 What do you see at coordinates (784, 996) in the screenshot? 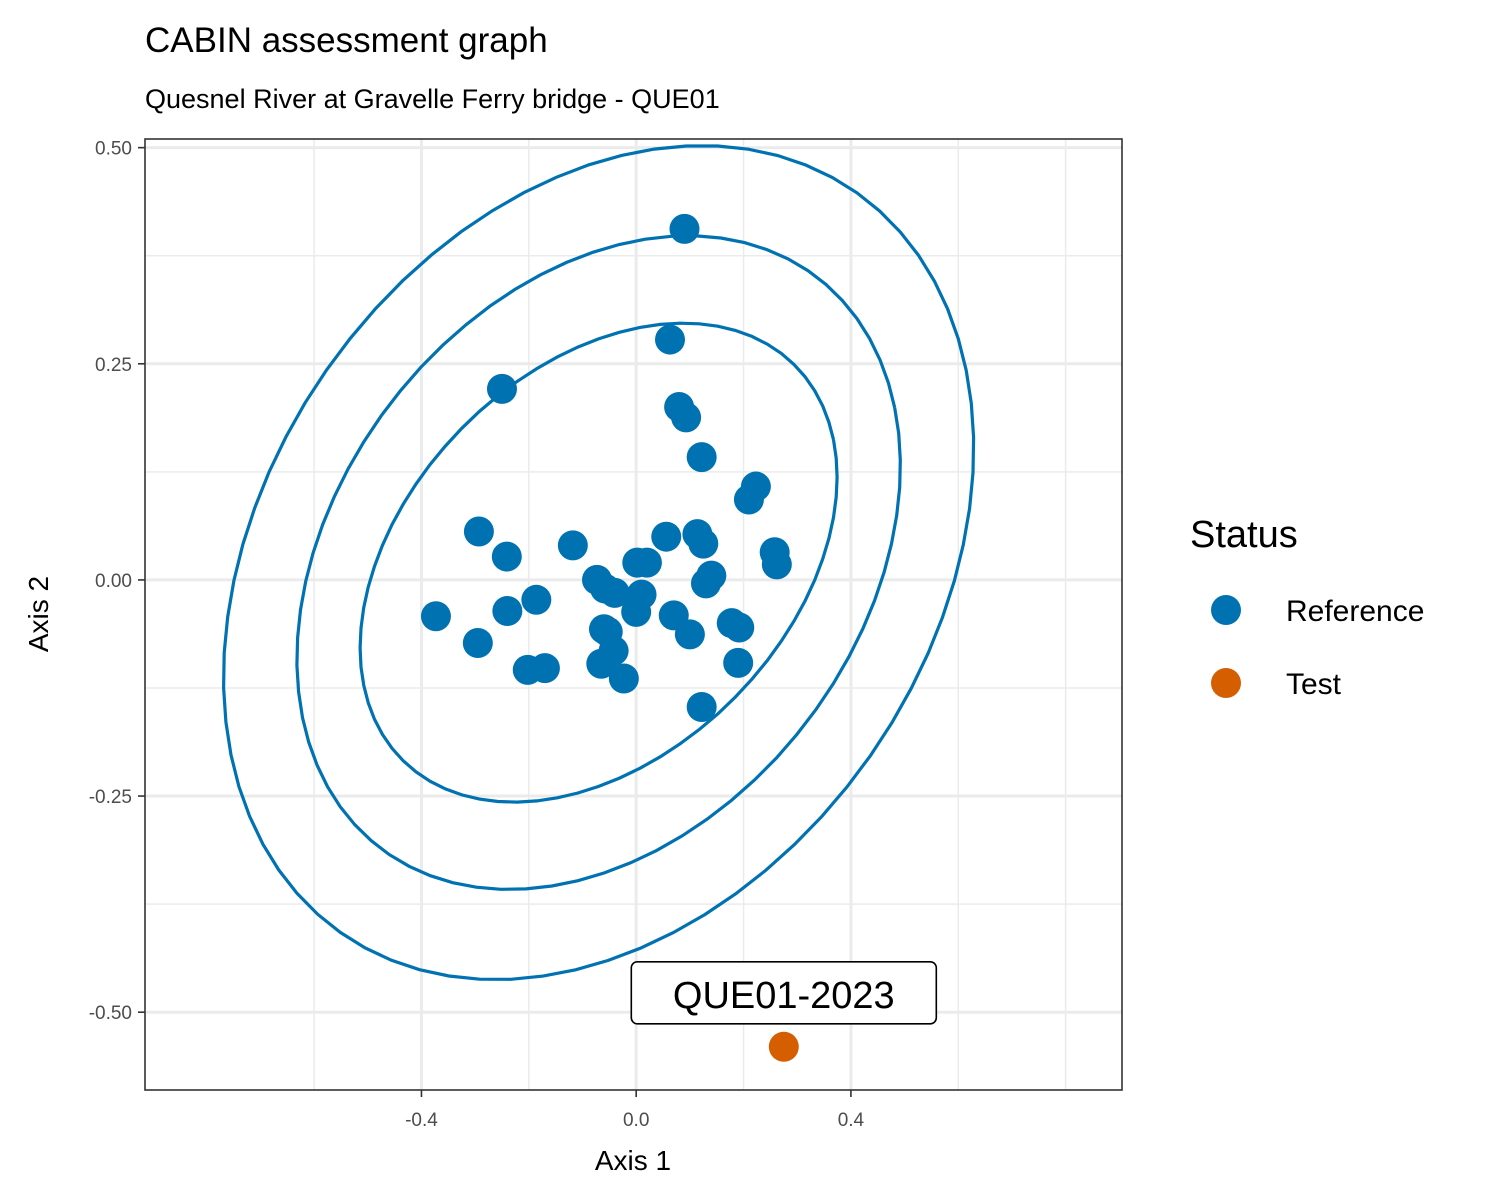
I see `annotation-label: QUE01-2023` at bounding box center [784, 996].